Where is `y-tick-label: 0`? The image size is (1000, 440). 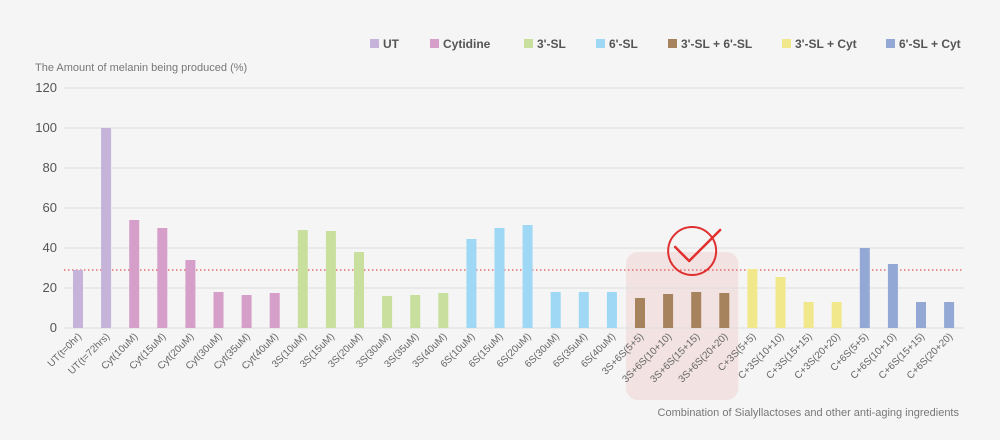 y-tick-label: 0 is located at coordinates (53, 327).